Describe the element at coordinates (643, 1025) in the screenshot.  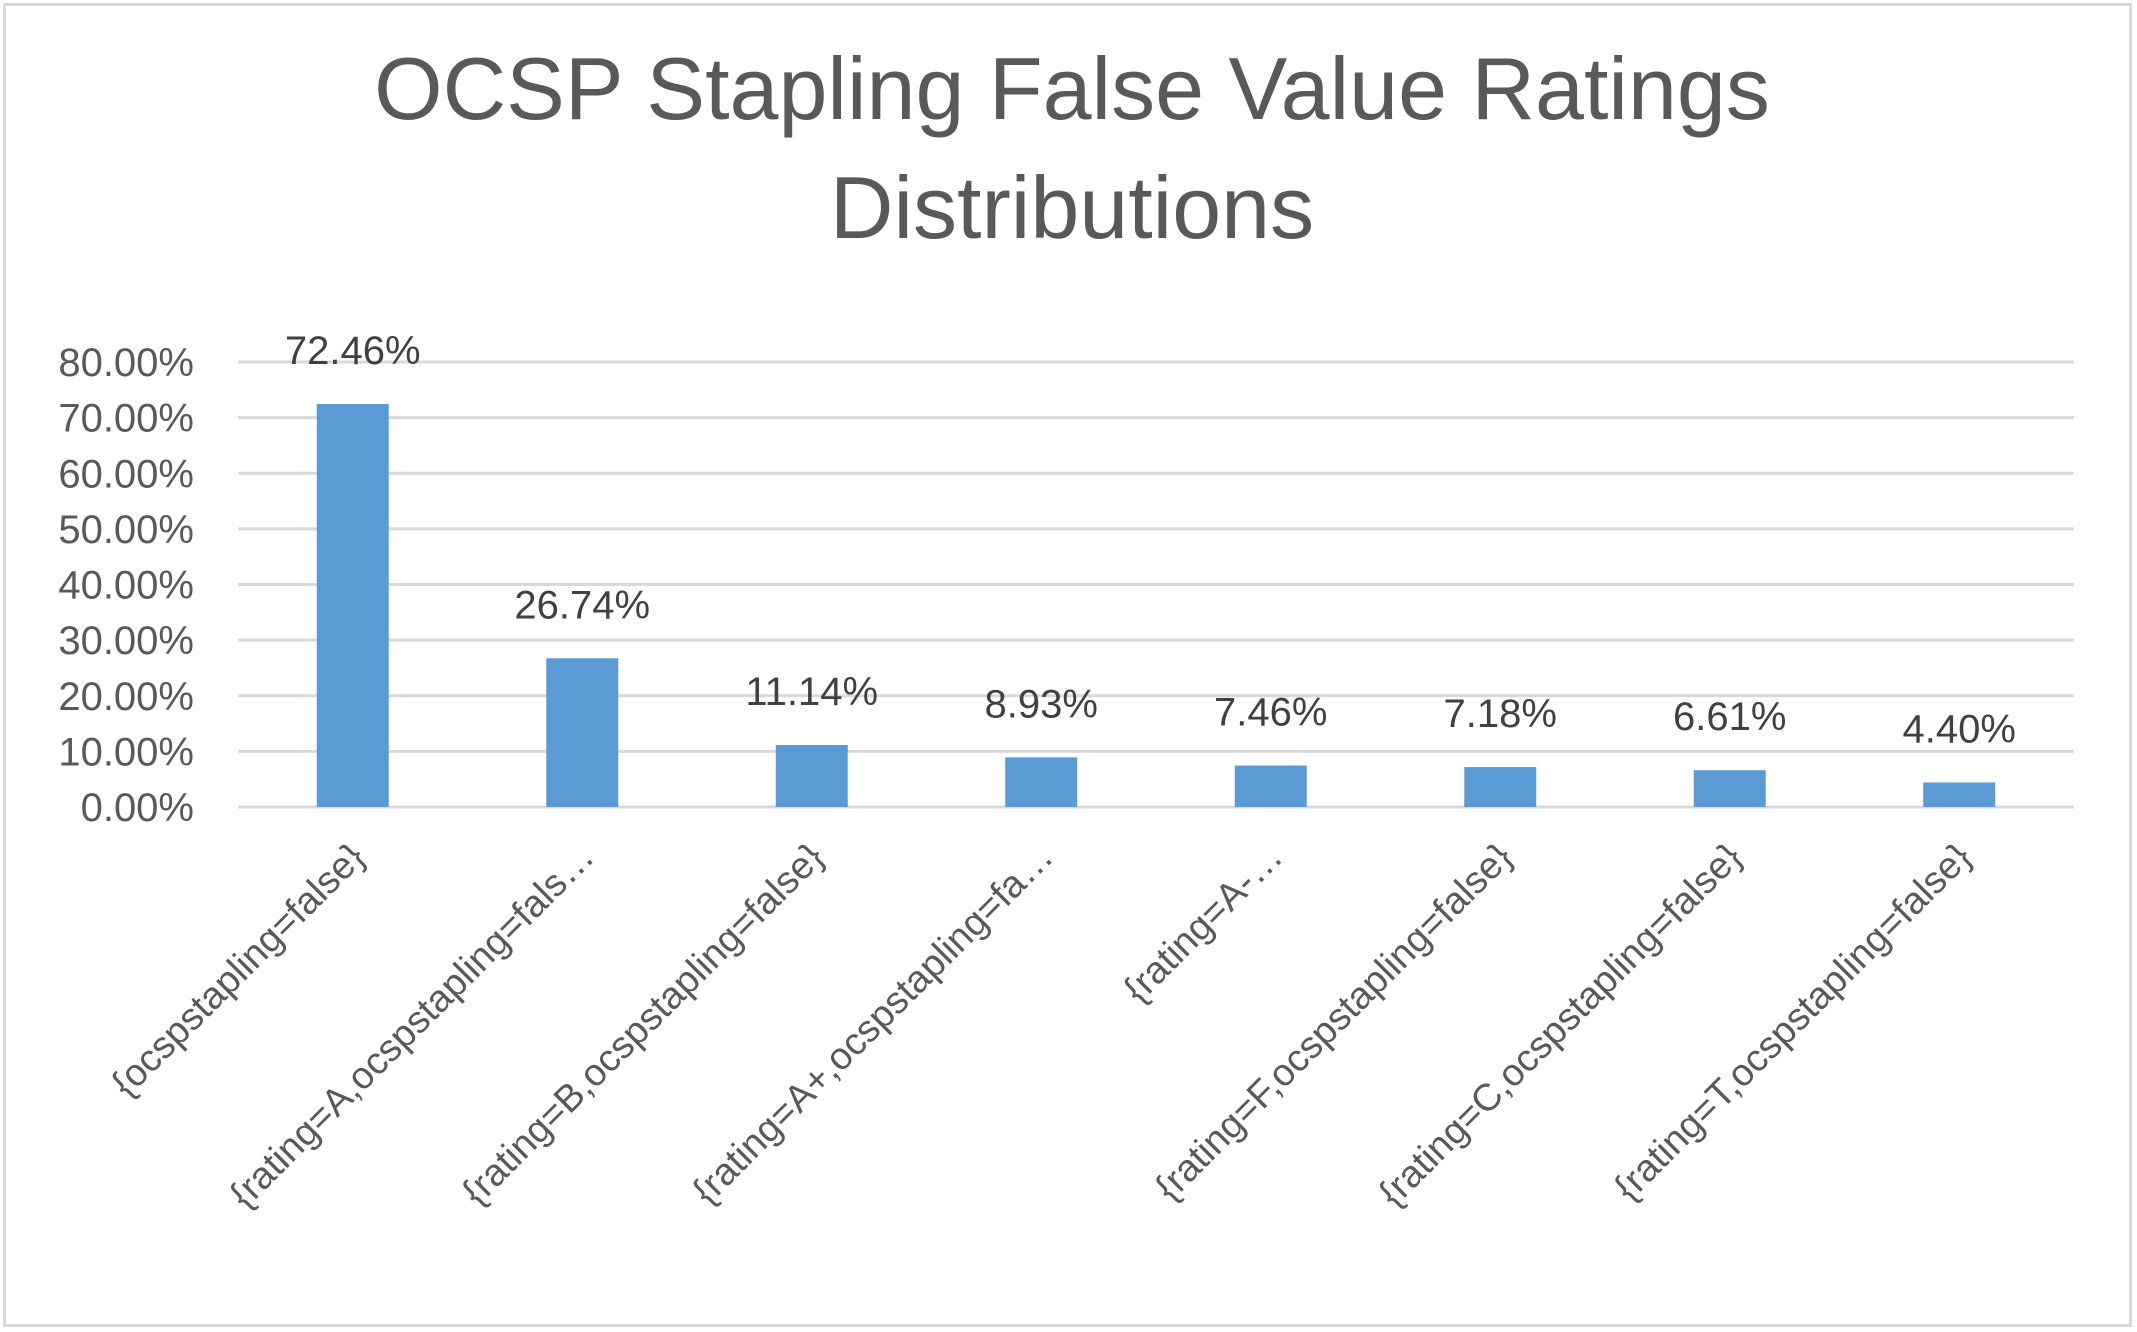
I see `category-label: {rating=B,ocspstapling=false}` at that location.